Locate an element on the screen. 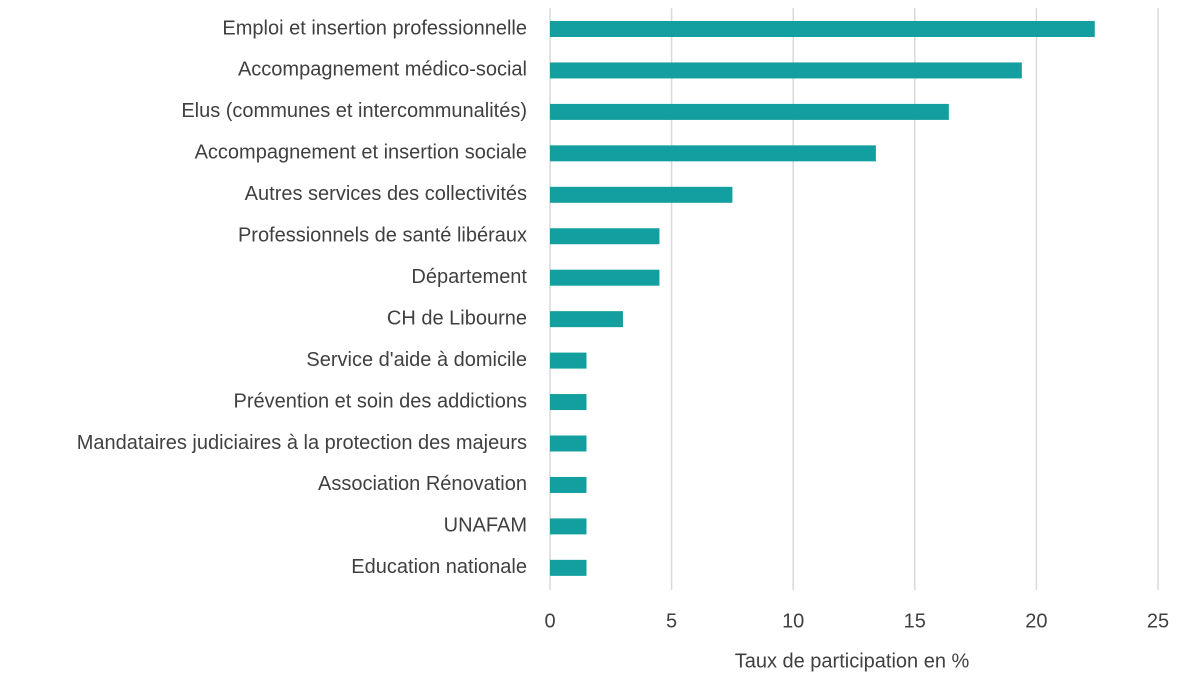 The image size is (1178, 680). y-tick-label: Service d'aide à domicile is located at coordinates (416, 360).